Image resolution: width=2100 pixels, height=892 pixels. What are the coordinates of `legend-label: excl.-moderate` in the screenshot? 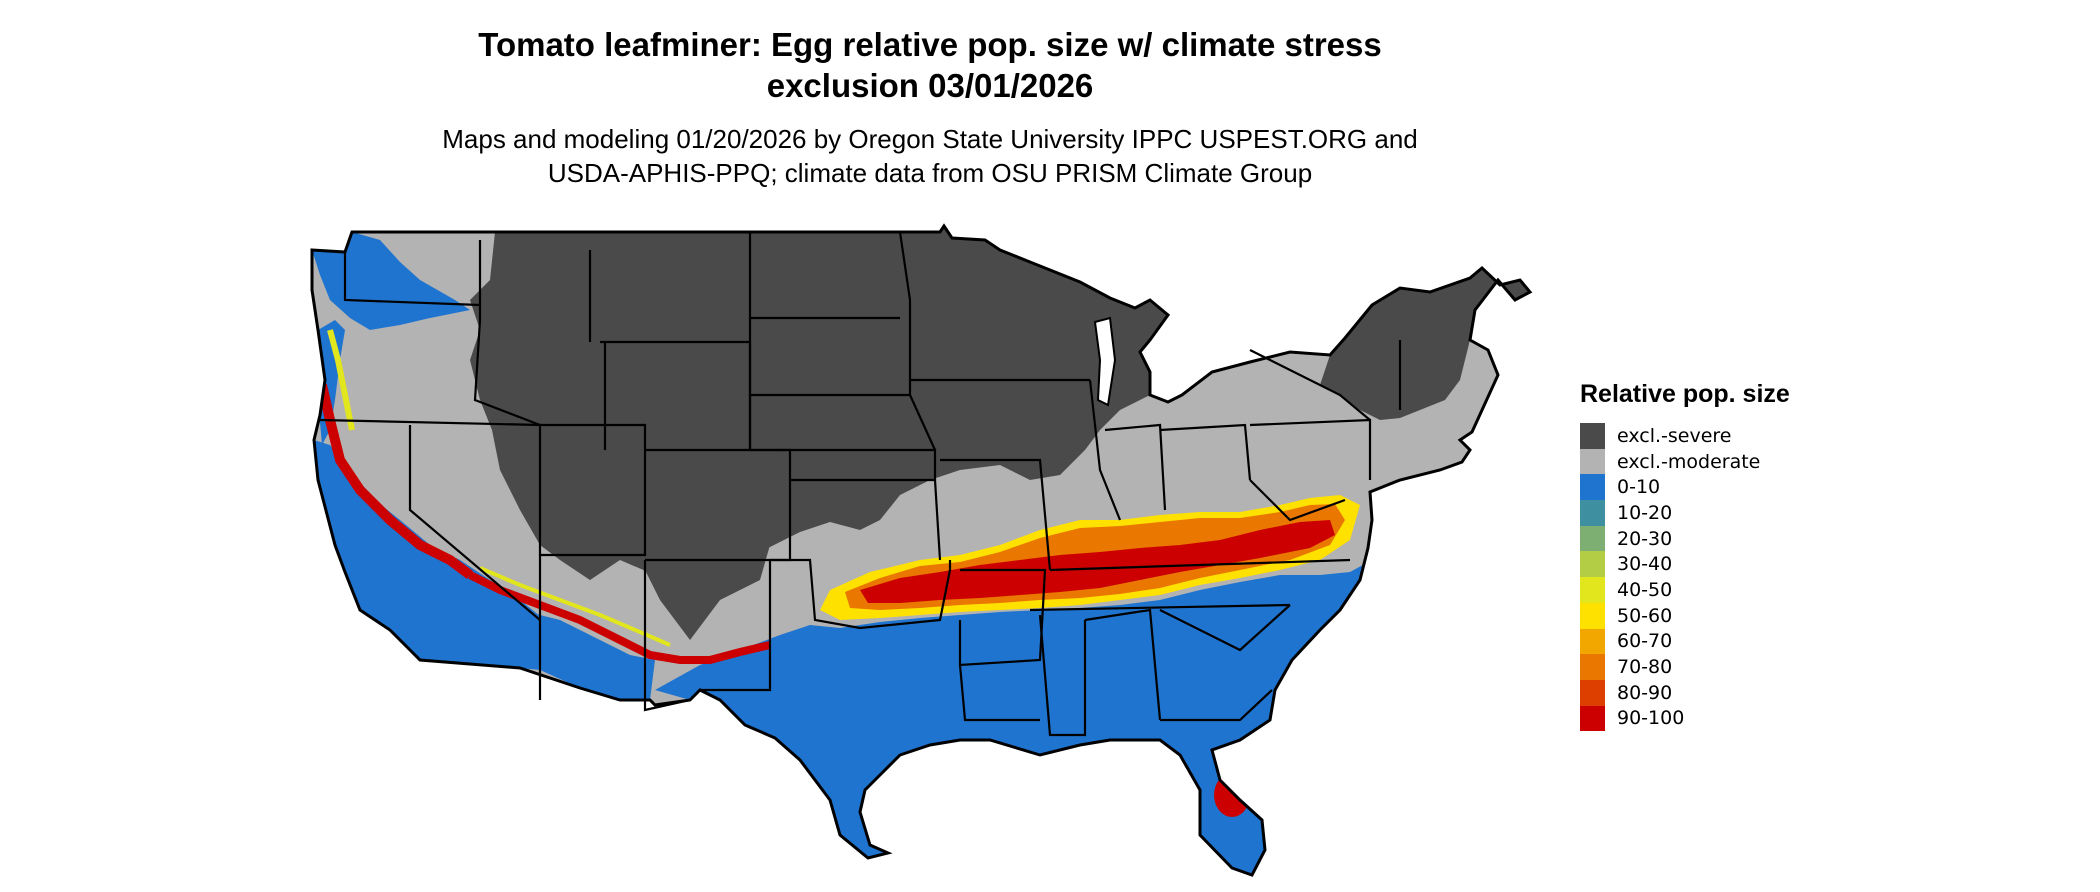 It's located at (1689, 461).